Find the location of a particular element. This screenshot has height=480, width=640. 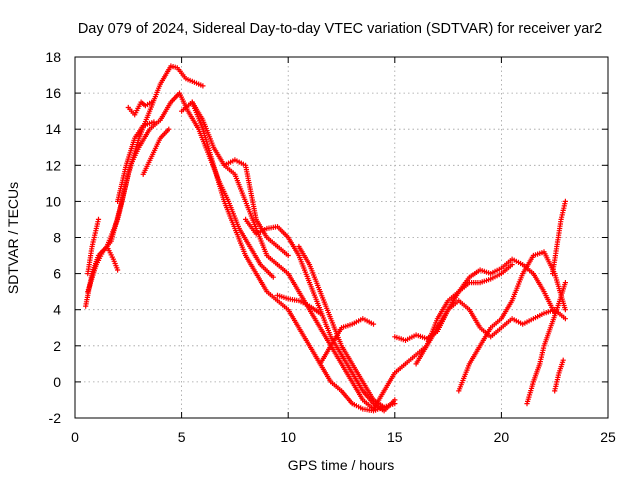

x-tick-labels: 0 5 10 15 20 25 is located at coordinates (343, 437).